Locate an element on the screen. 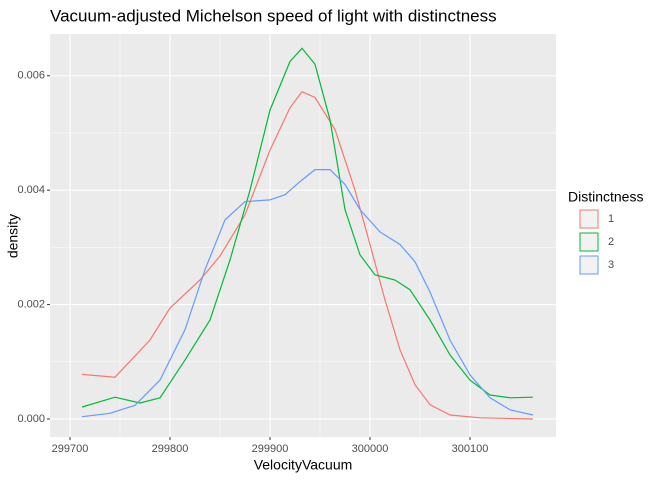 The height and width of the screenshot is (480, 672). x-tick-label: 299700 is located at coordinates (70, 449).